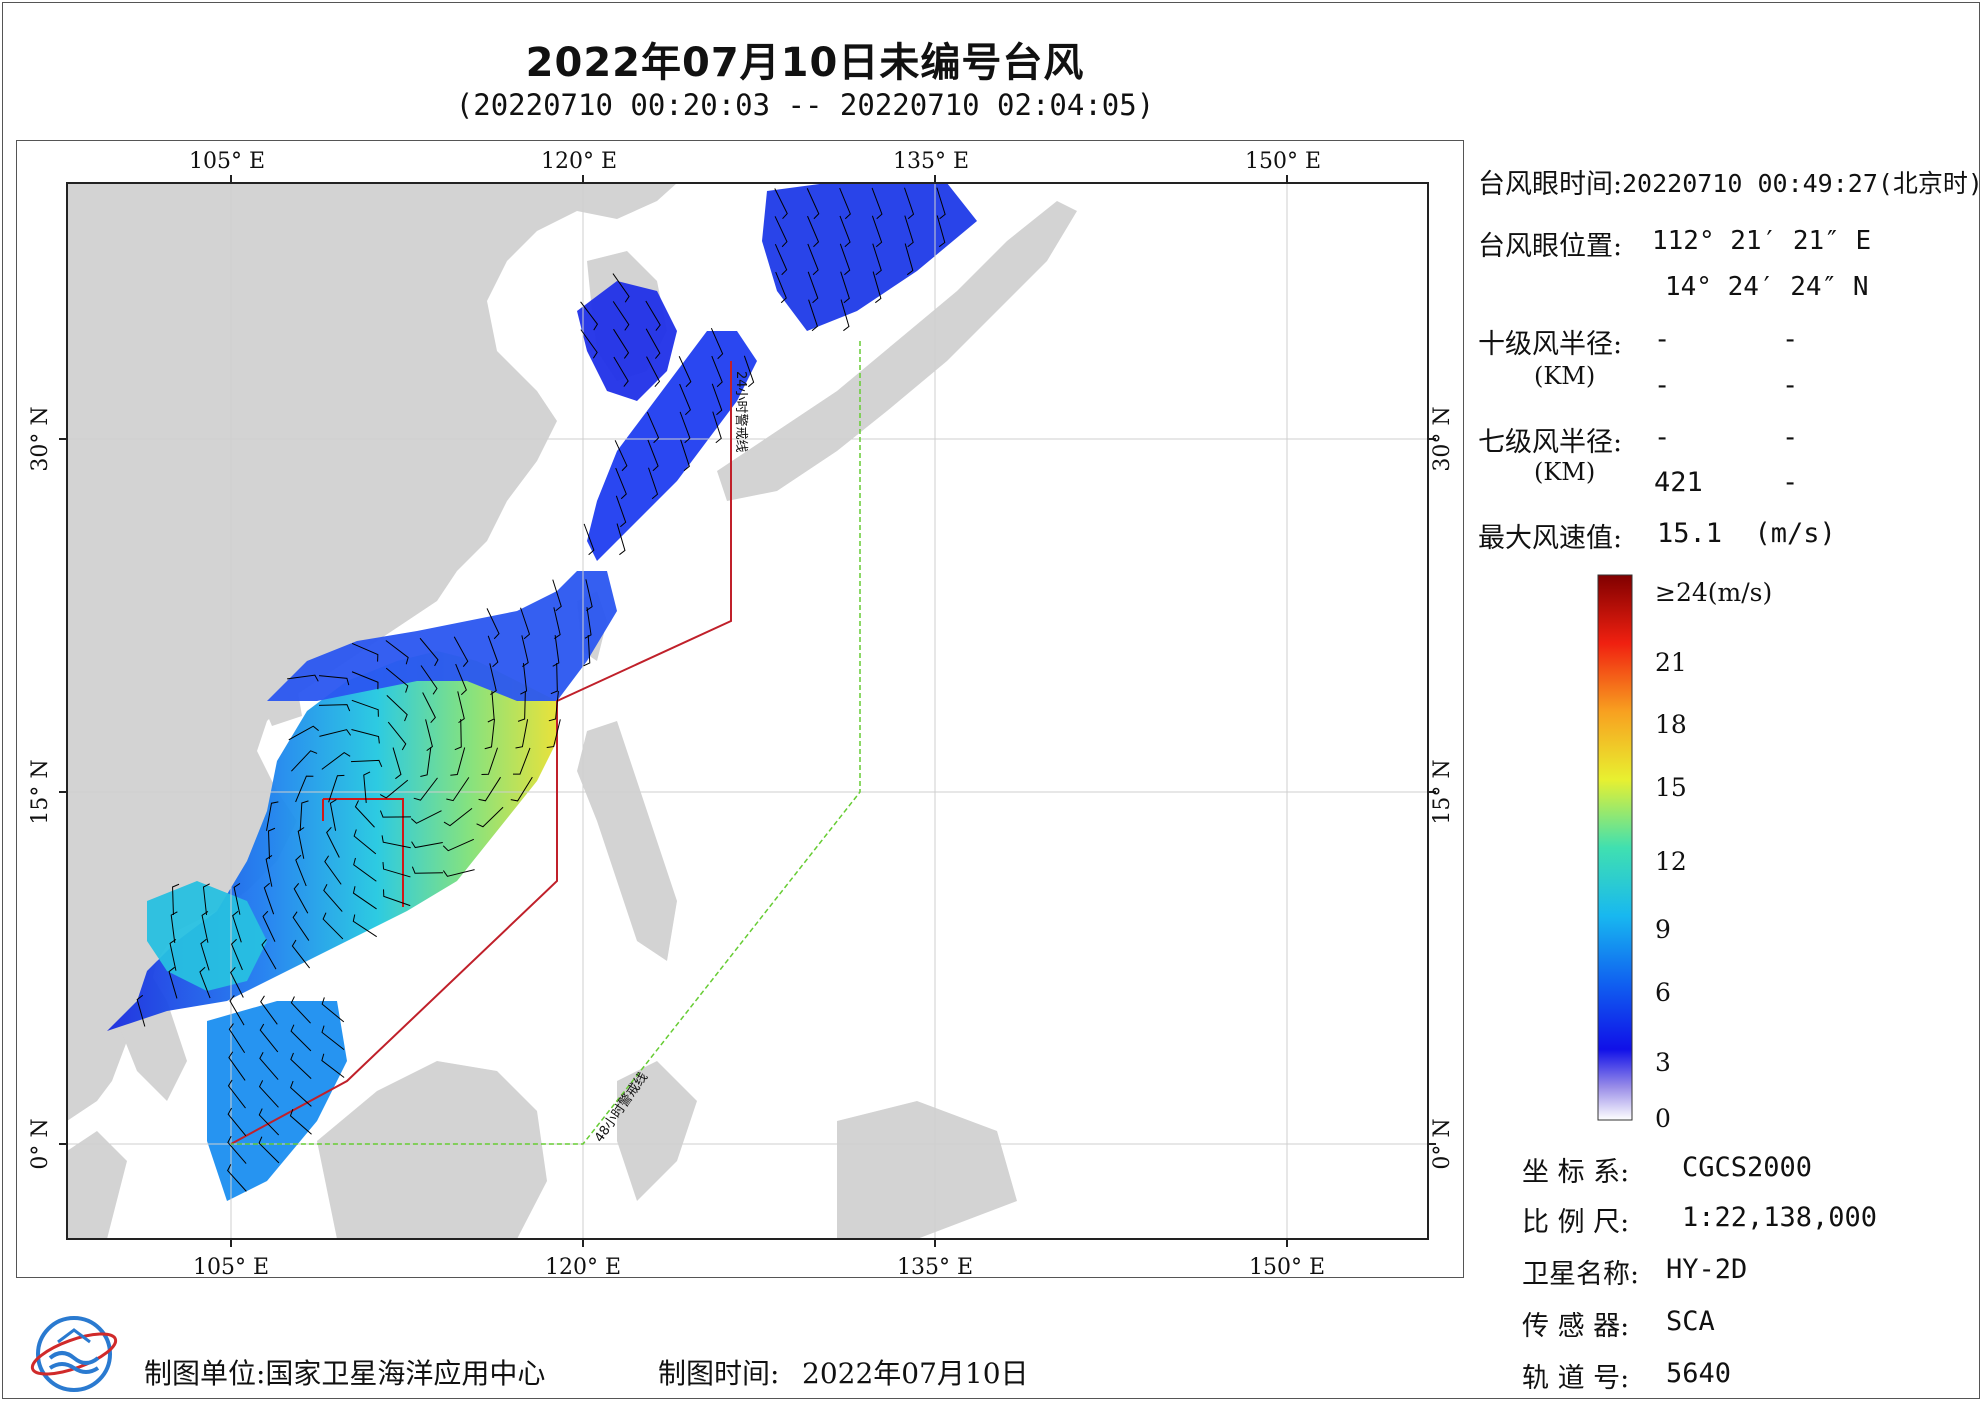 The image size is (1984, 1403). Describe the element at coordinates (579, 161) in the screenshot. I see `top-lon-label-120: 120° E` at that location.